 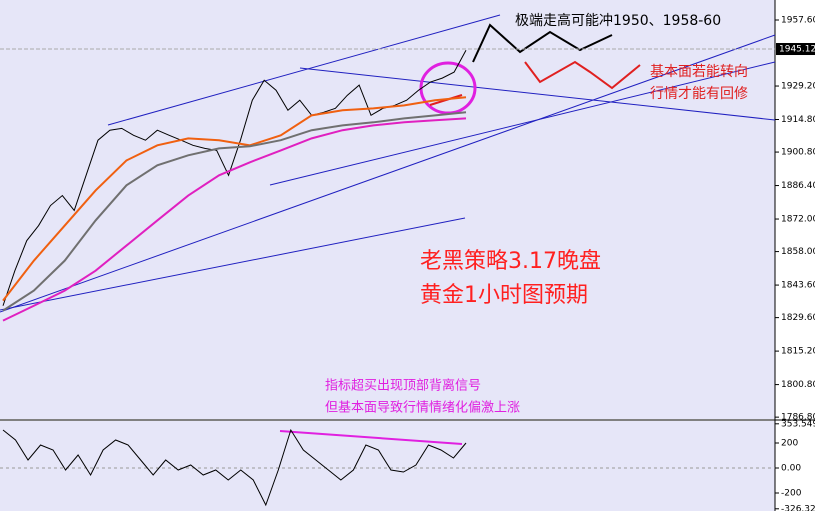 I want to click on y-tick-label: 1914.80, so click(x=798, y=120).